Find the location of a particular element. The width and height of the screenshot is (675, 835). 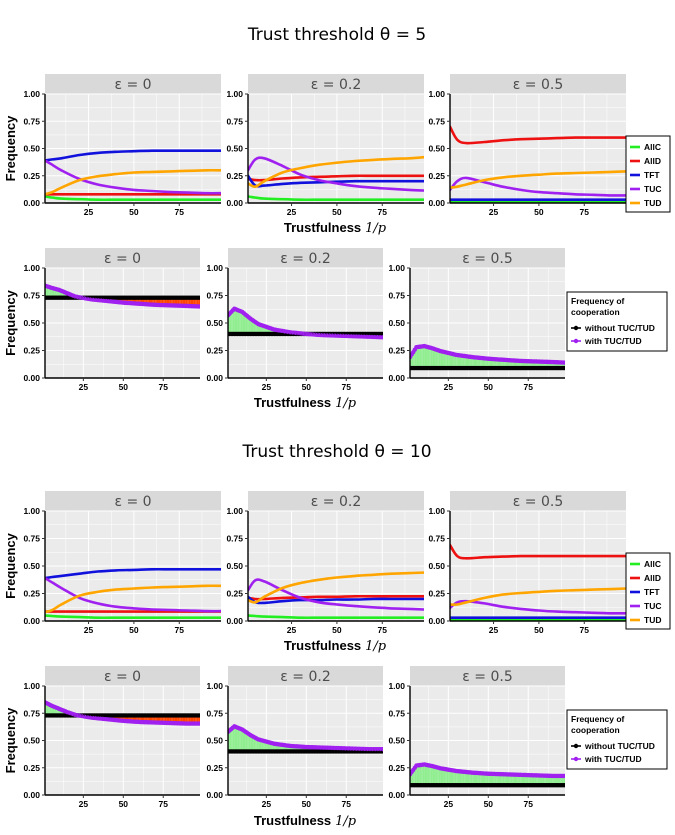

series-line-tud is located at coordinates (538, 179).